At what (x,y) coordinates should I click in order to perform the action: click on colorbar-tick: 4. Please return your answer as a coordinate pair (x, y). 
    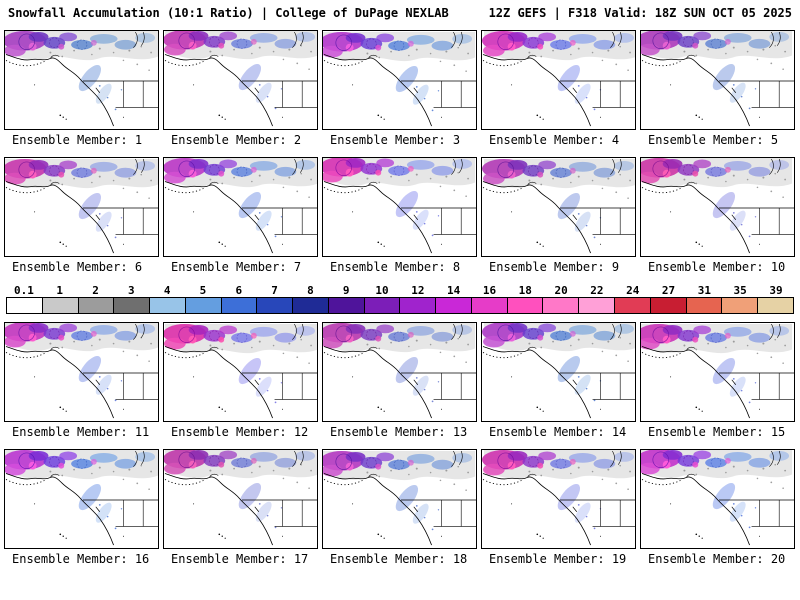
    Looking at the image, I should click on (167, 290).